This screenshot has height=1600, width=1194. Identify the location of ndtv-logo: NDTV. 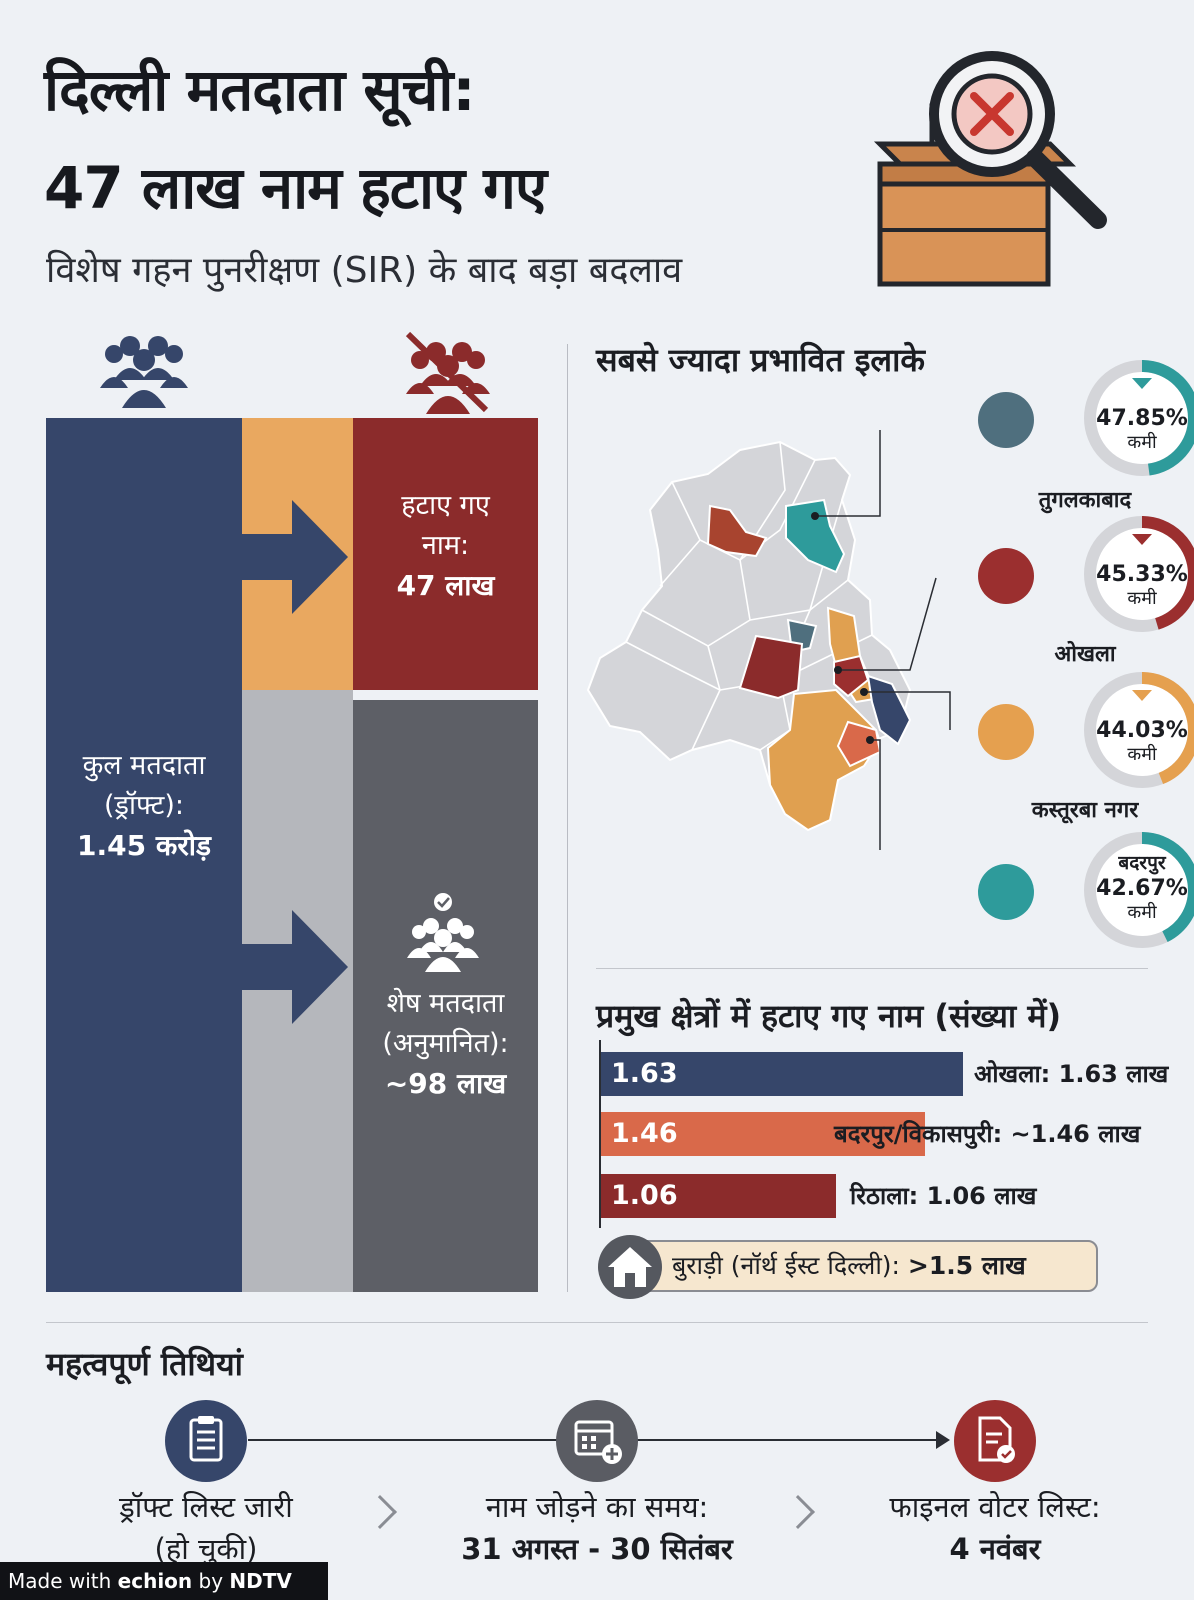
(260, 1581).